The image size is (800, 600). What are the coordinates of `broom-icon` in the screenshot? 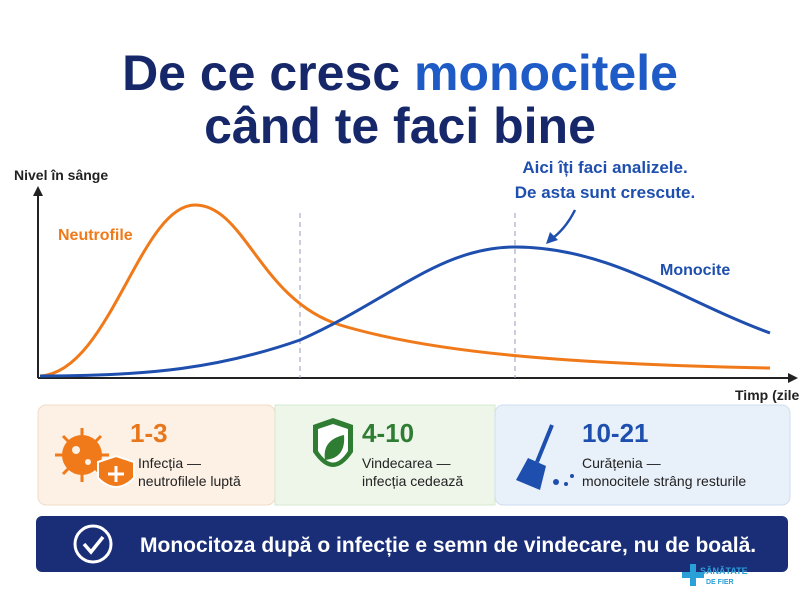 It's located at (545, 457).